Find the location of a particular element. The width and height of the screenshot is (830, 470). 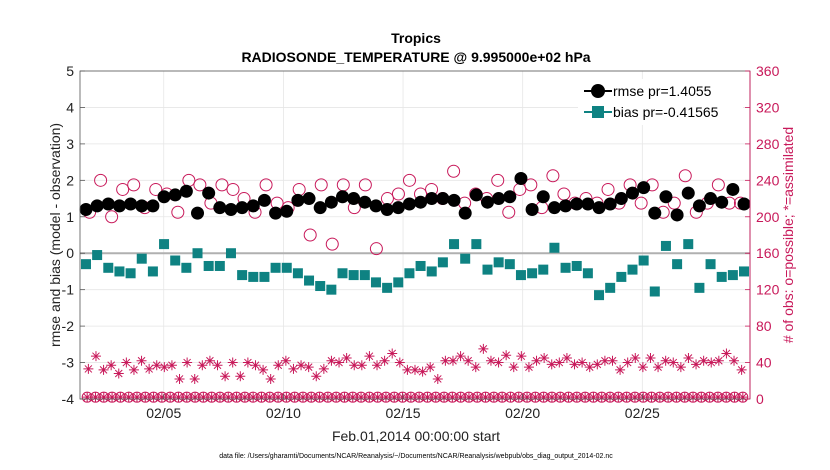

y-tick-label: 3 is located at coordinates (70, 144).